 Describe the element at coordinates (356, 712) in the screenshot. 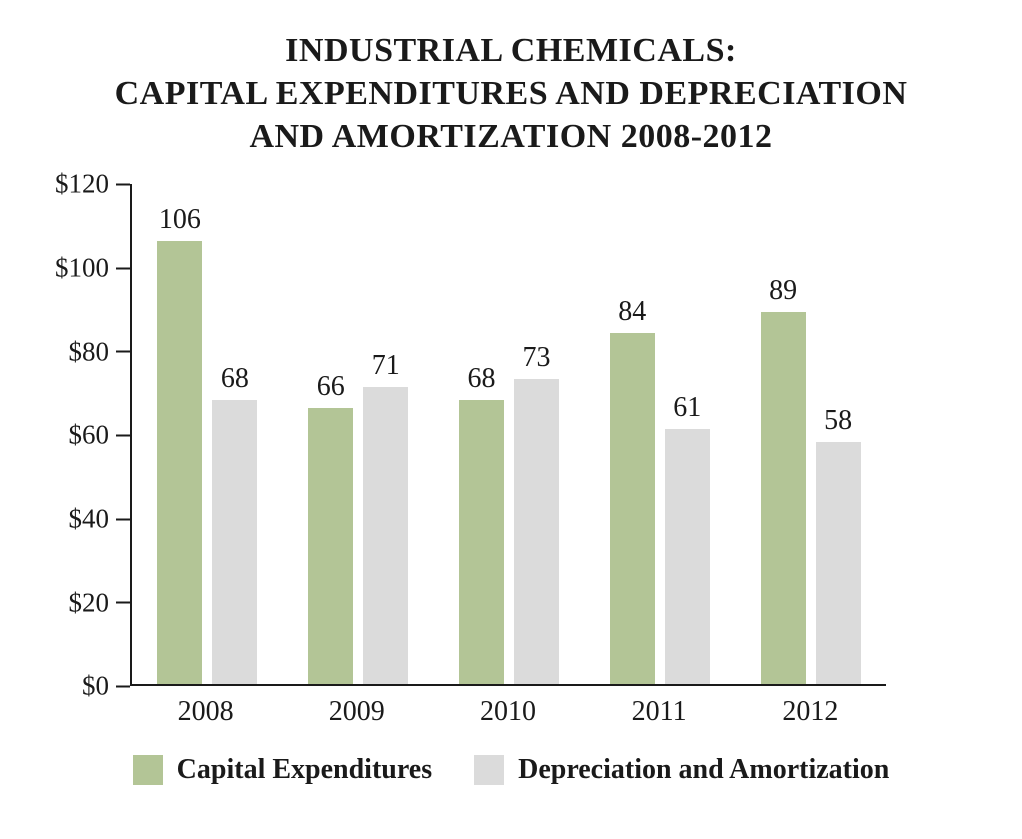

I see `x-axis-label-2009: 2009` at that location.